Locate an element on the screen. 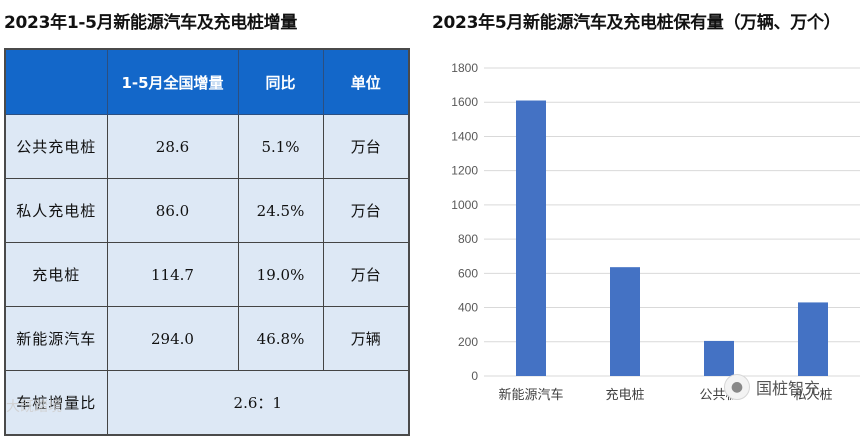  table-row: 公共充电桩 28.6 5.1% 万台 is located at coordinates (207, 146).